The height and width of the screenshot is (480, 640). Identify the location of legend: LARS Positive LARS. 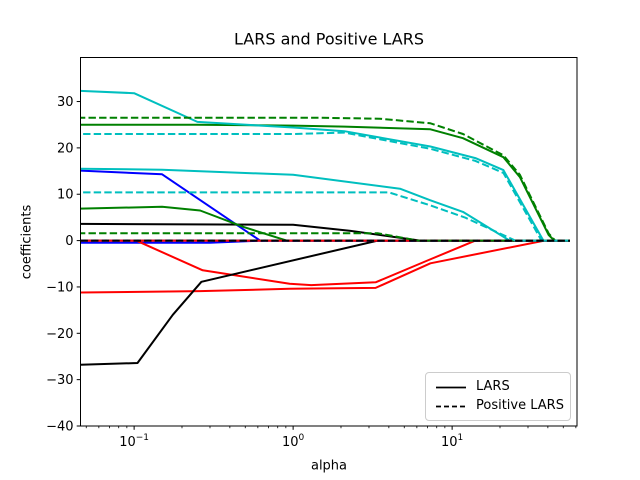
(498, 396).